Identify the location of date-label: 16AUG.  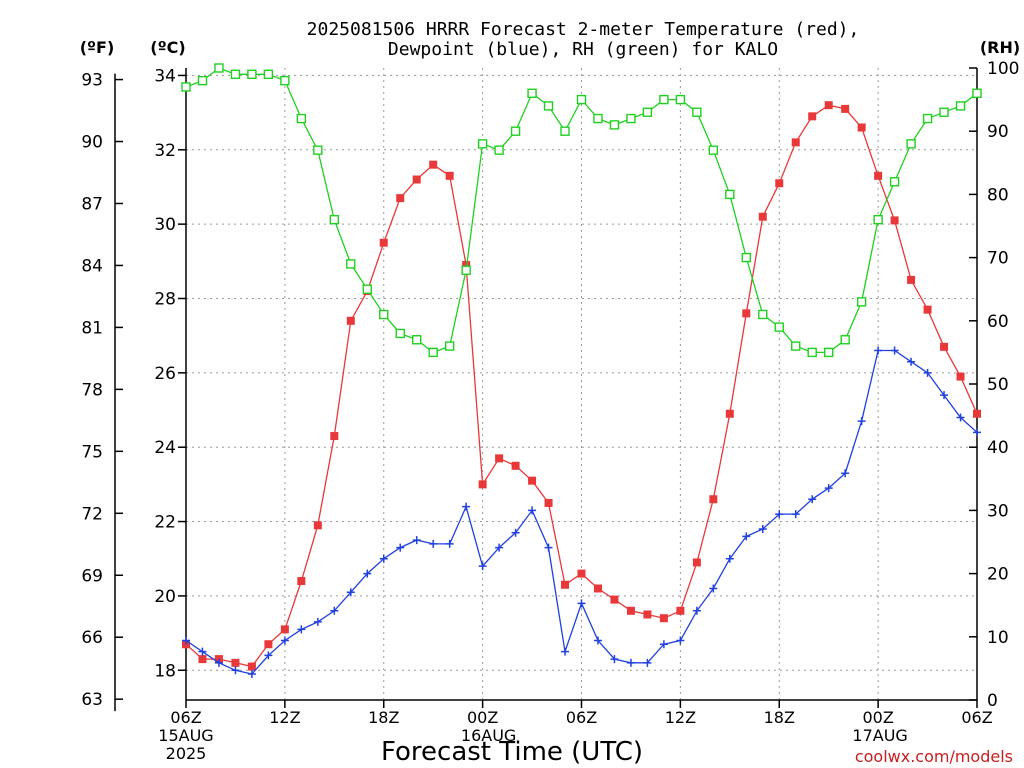
(488, 735).